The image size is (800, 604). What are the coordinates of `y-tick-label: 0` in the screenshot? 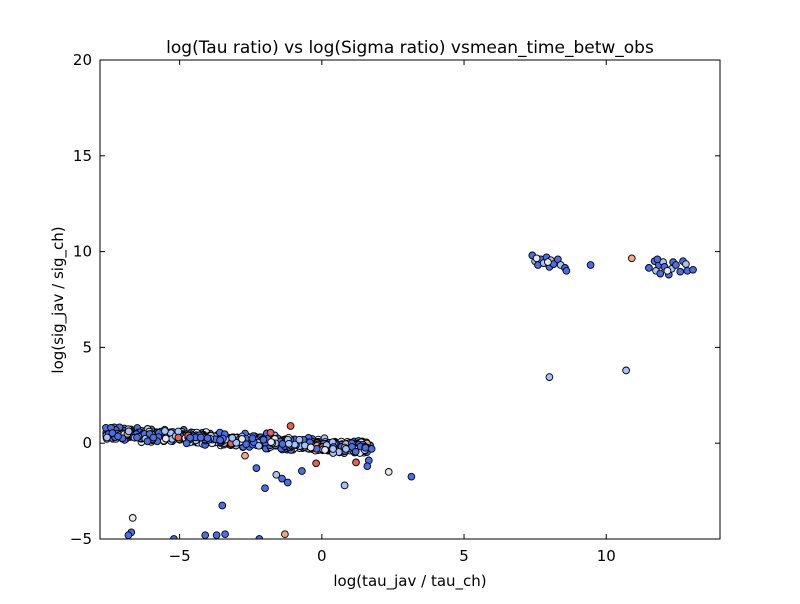 It's located at (87, 443).